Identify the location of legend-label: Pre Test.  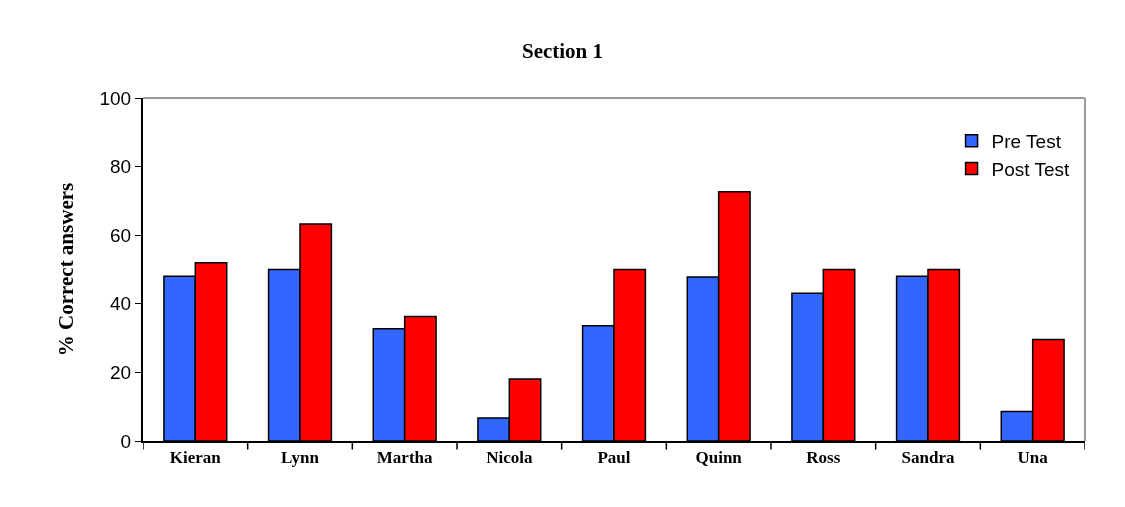
(1026, 142).